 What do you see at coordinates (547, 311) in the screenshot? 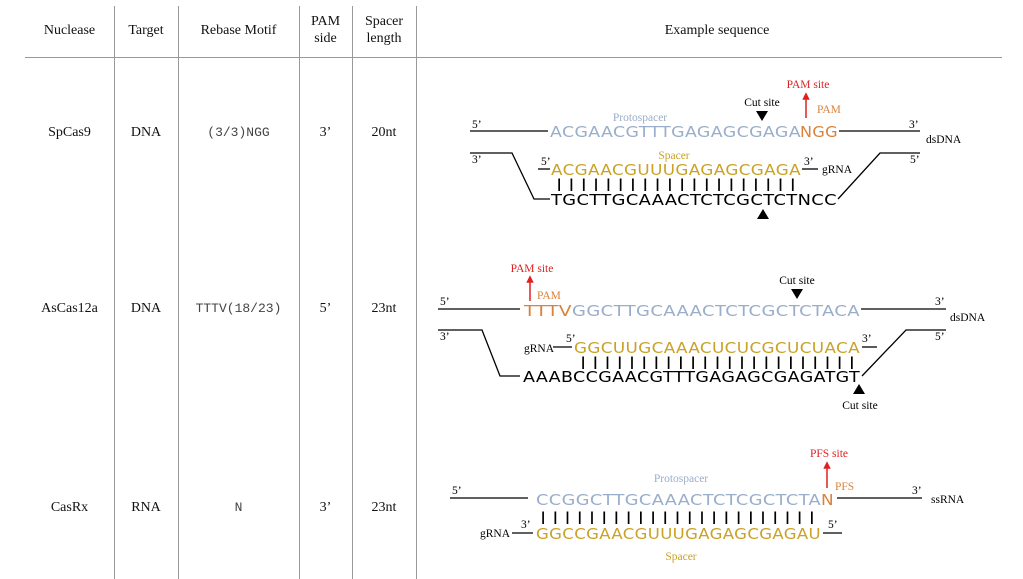
I see `ascas12a-top-pam-seq: TTTV` at bounding box center [547, 311].